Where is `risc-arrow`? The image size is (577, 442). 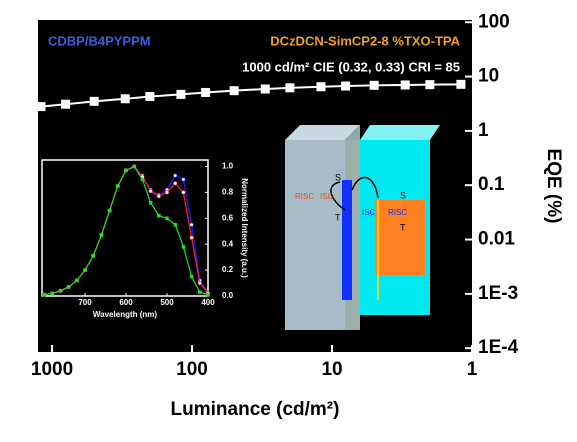
risc-arrow is located at coordinates (338, 196).